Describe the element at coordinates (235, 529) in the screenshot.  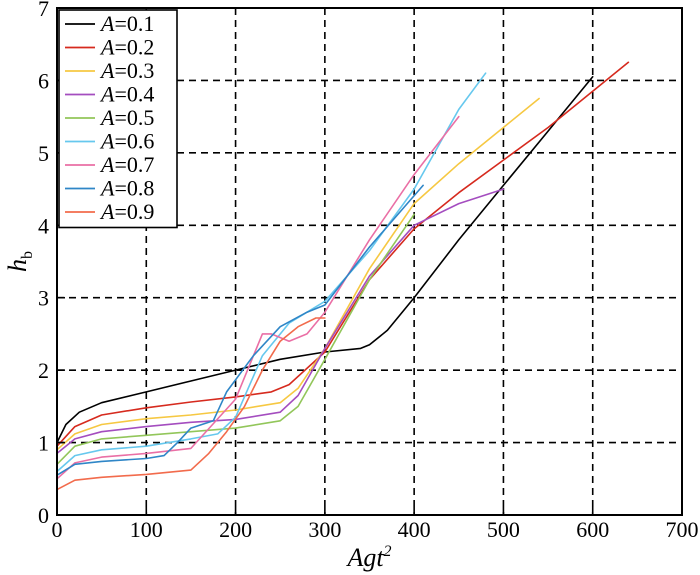
I see `x-tick-label: 200` at that location.